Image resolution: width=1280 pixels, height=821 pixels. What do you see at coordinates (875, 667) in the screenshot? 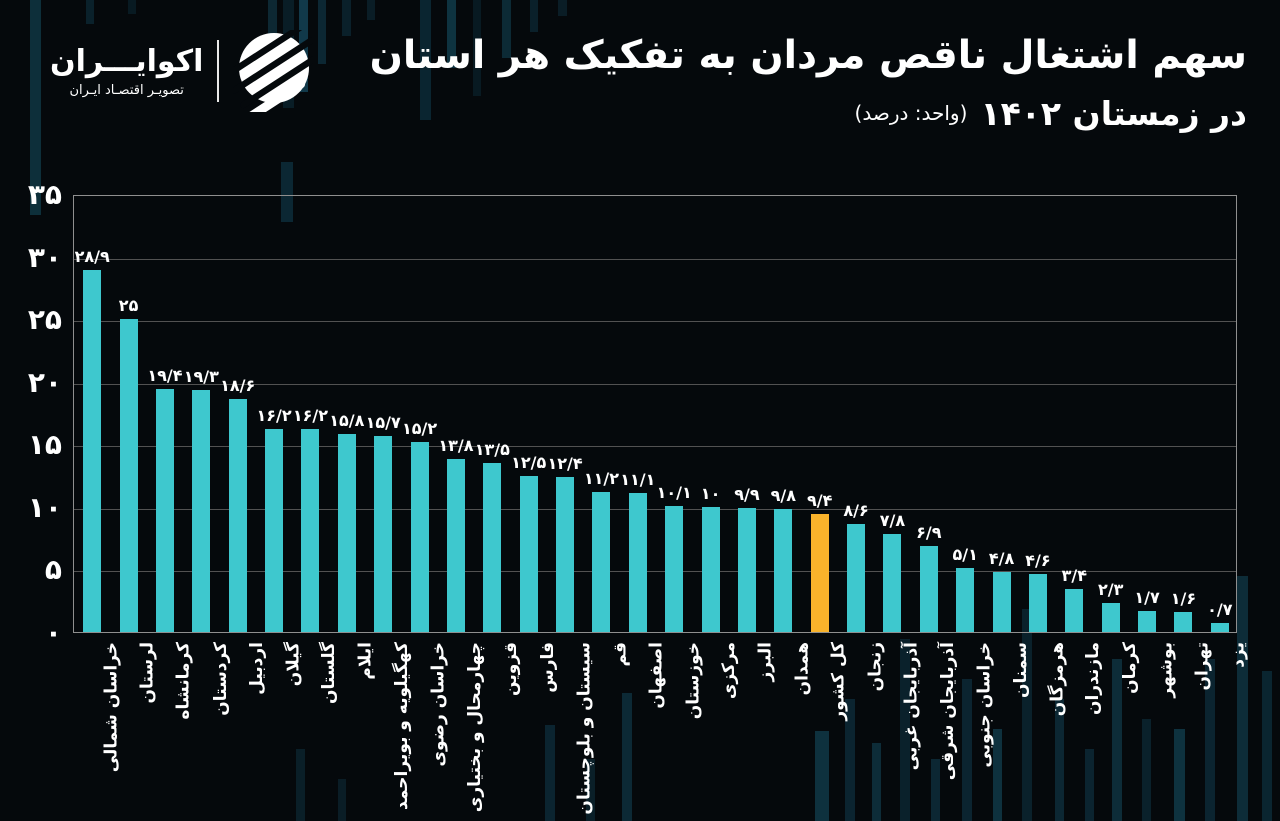
I see `x-axis-label: زنجان` at bounding box center [875, 667].